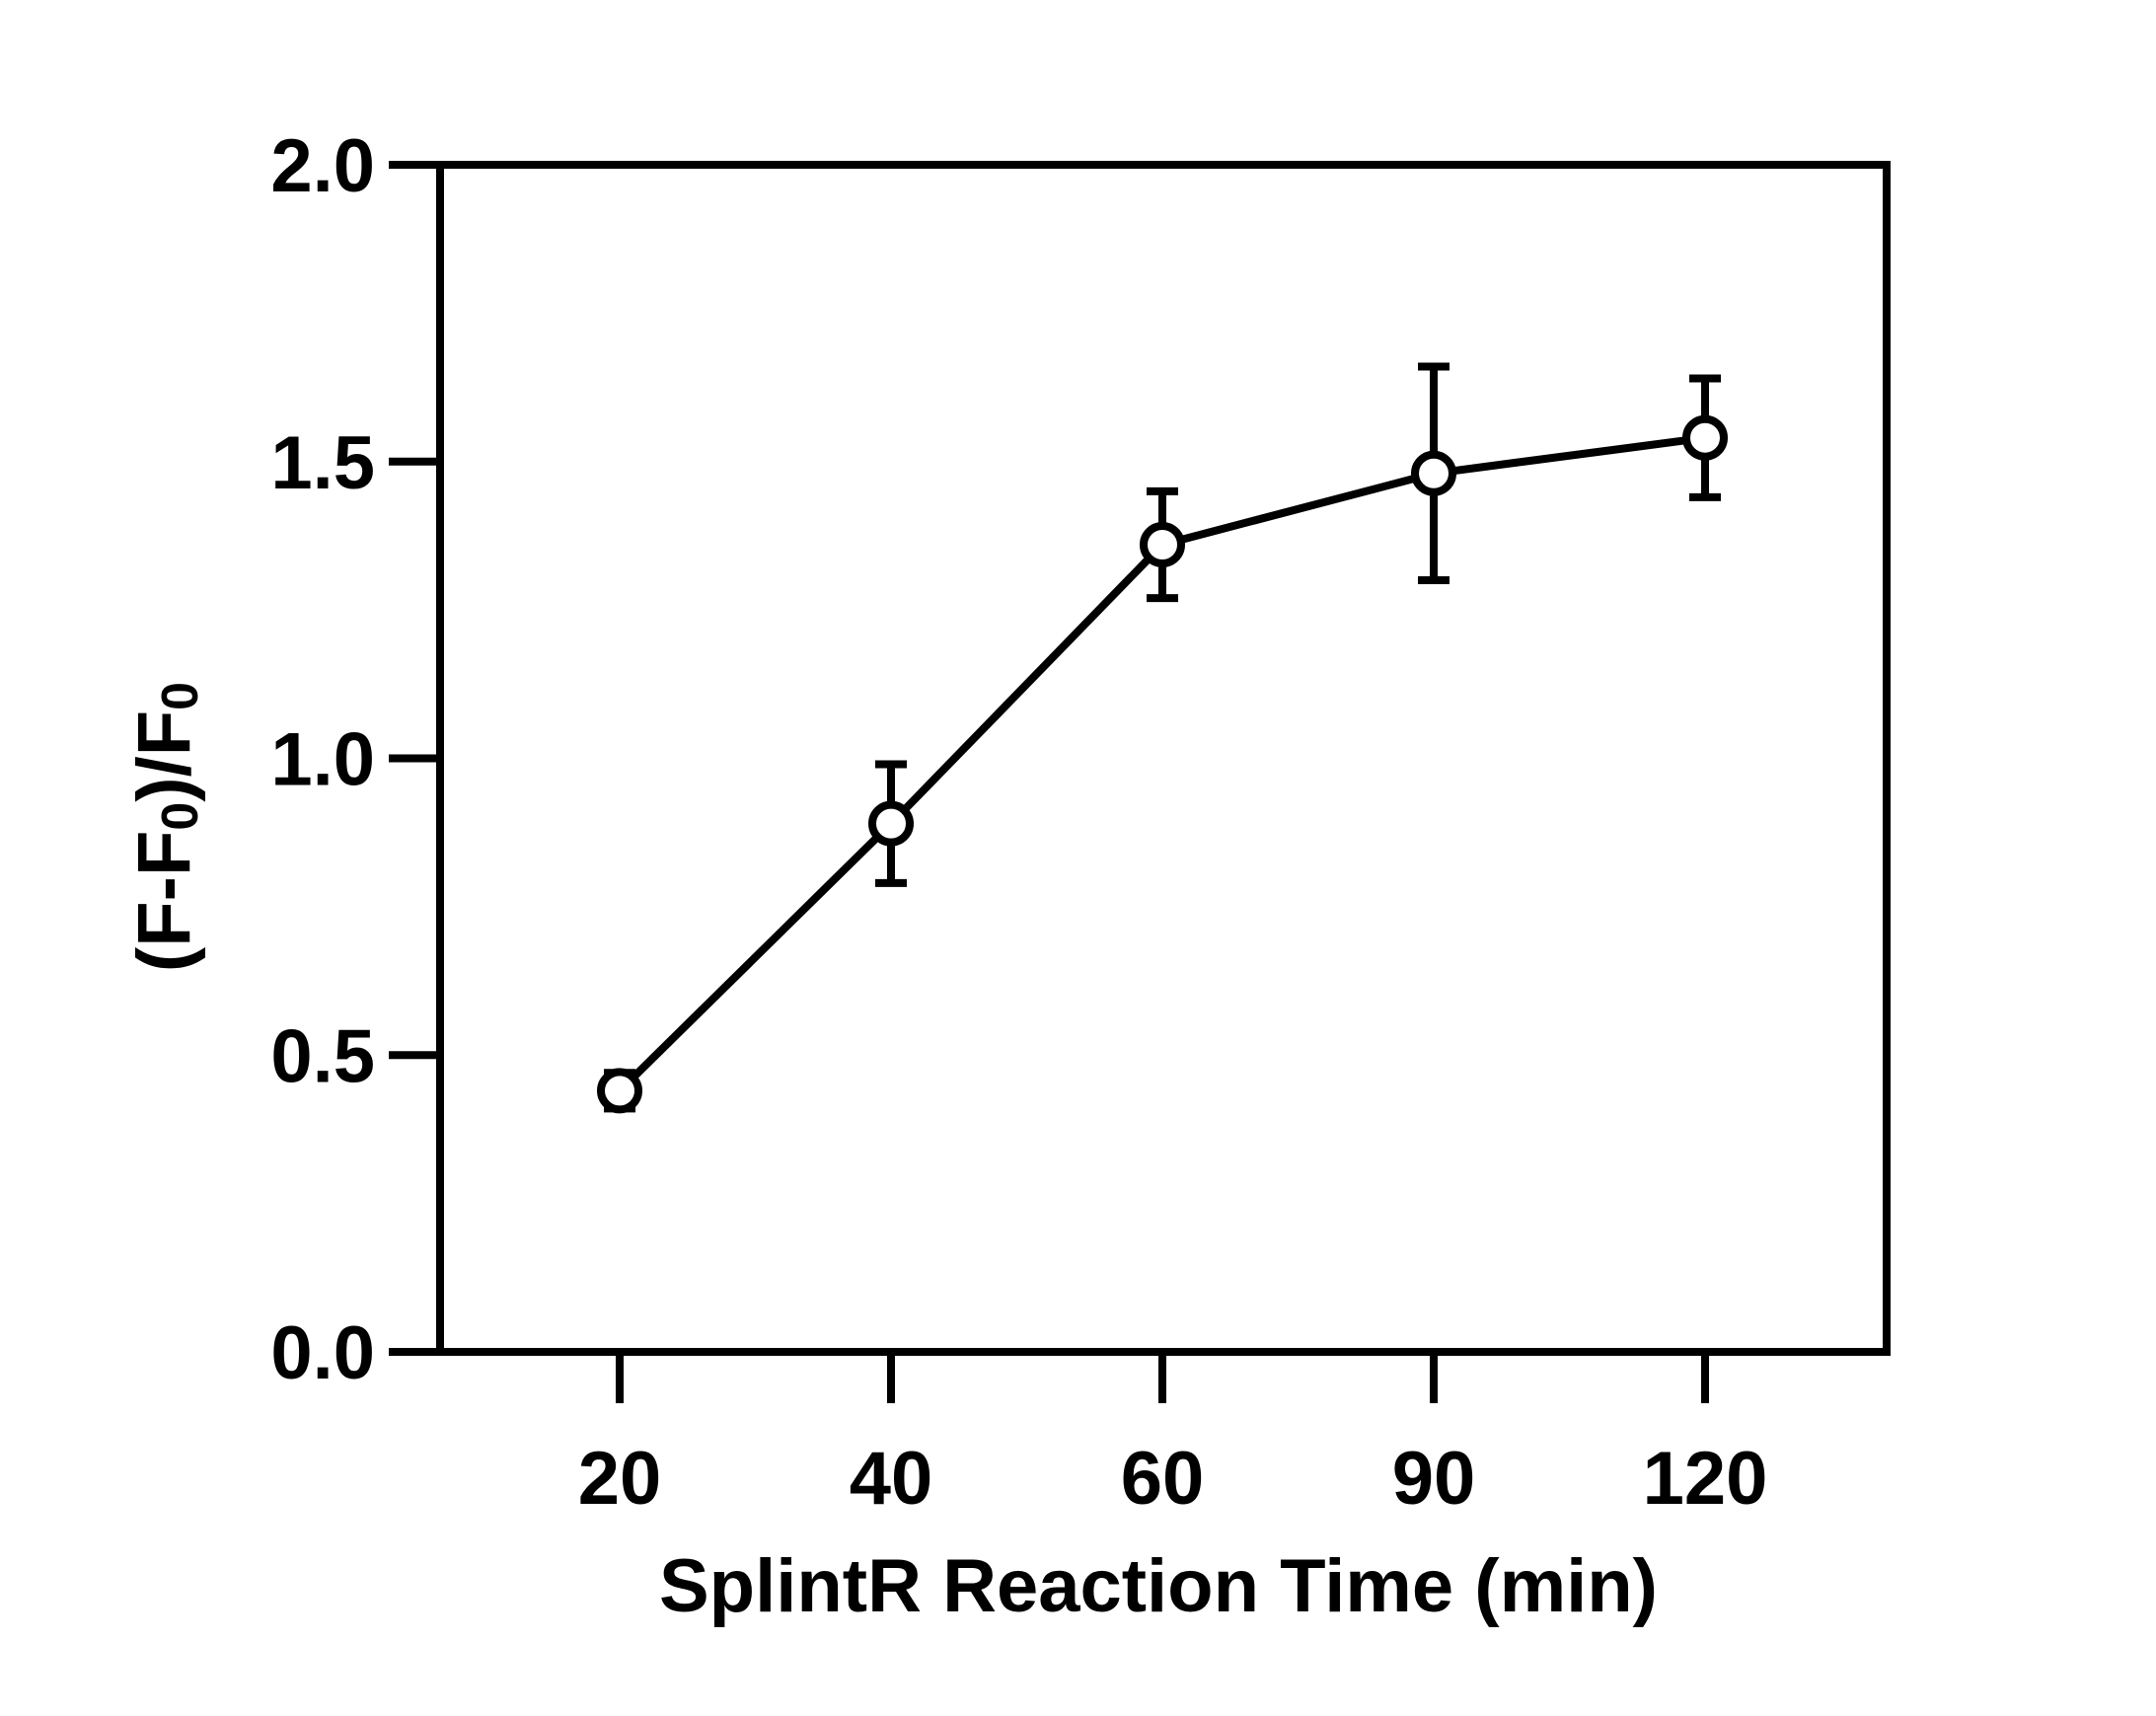 Image resolution: width=2156 pixels, height=1716 pixels. Describe the element at coordinates (1163, 1479) in the screenshot. I see `x-tick-label-60: 60` at that location.